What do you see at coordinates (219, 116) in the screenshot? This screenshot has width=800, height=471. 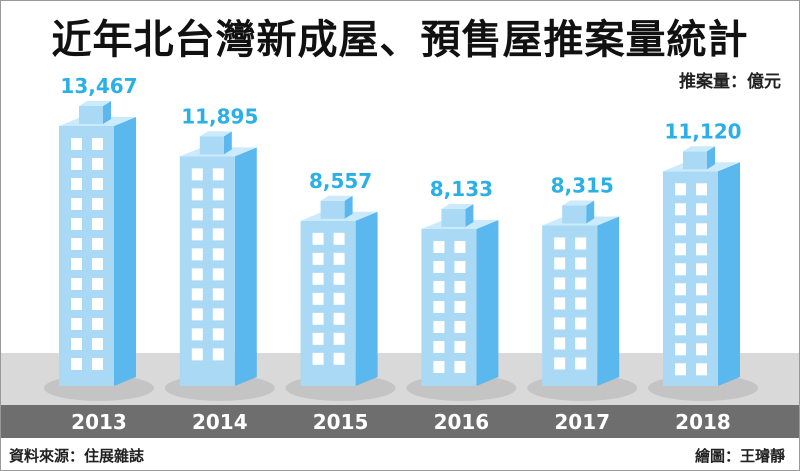 I see `value-label: 11,895` at bounding box center [219, 116].